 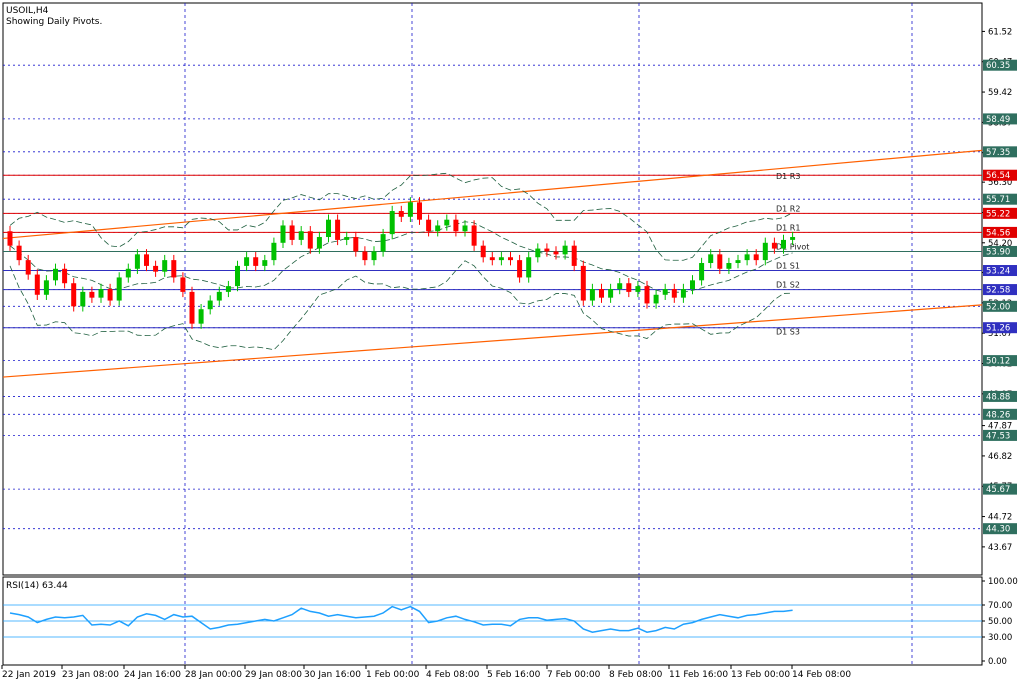 I want to click on price-flag-label: 57.35, so click(x=998, y=153).